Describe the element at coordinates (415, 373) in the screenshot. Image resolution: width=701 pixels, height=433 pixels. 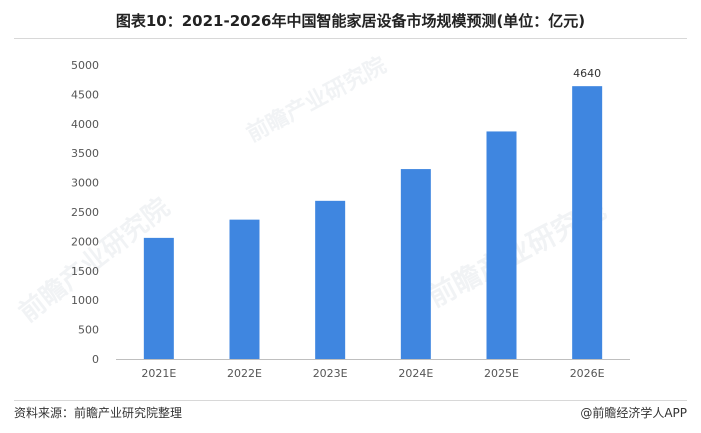
I see `x-tick-label: 2024E` at that location.